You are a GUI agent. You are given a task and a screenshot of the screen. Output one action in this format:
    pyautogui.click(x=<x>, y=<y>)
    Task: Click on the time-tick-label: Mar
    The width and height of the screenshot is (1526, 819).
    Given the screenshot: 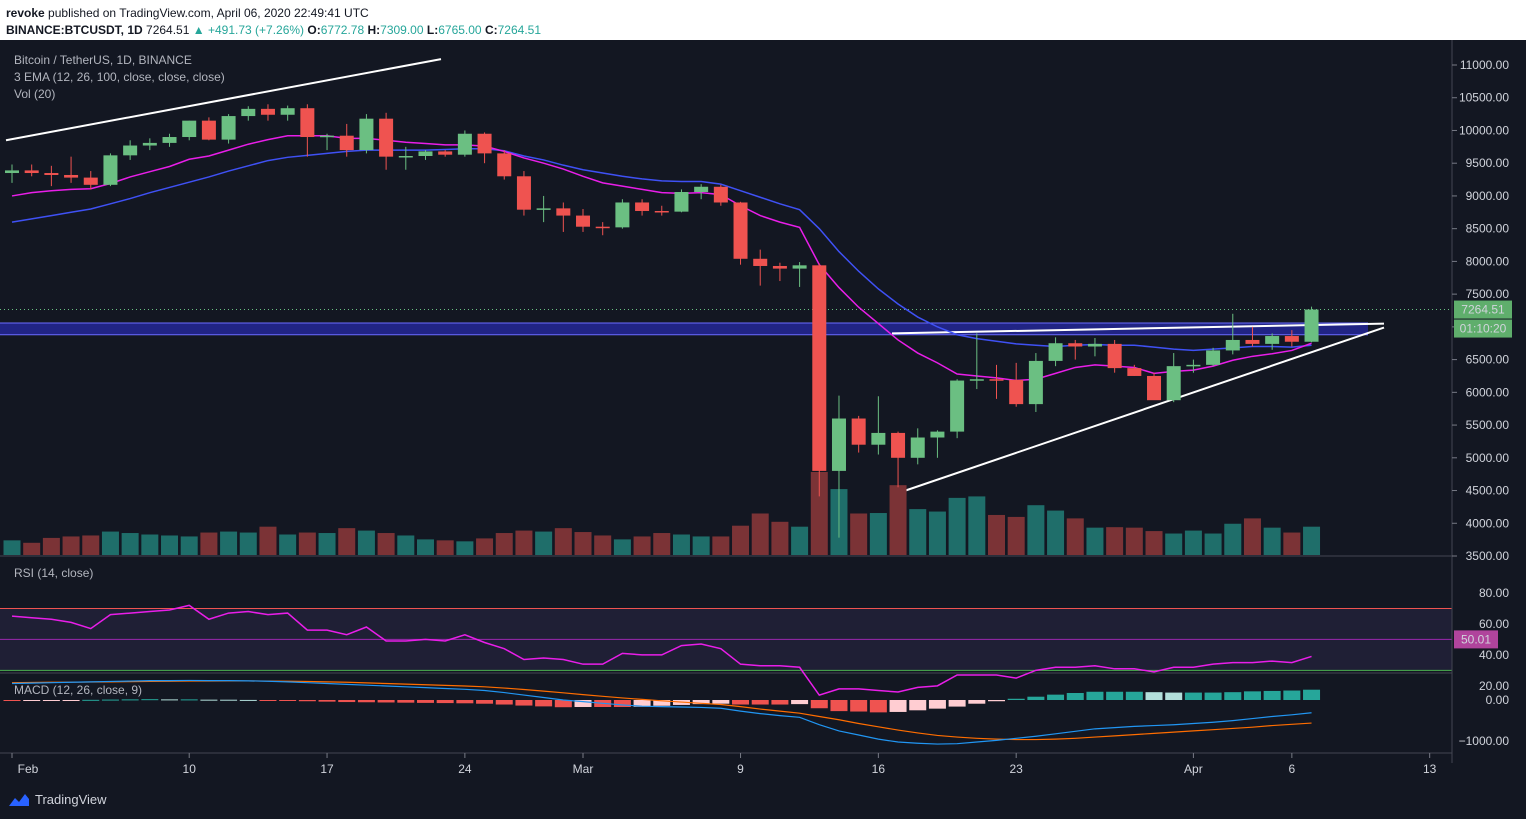 What is the action you would take?
    pyautogui.click(x=583, y=769)
    